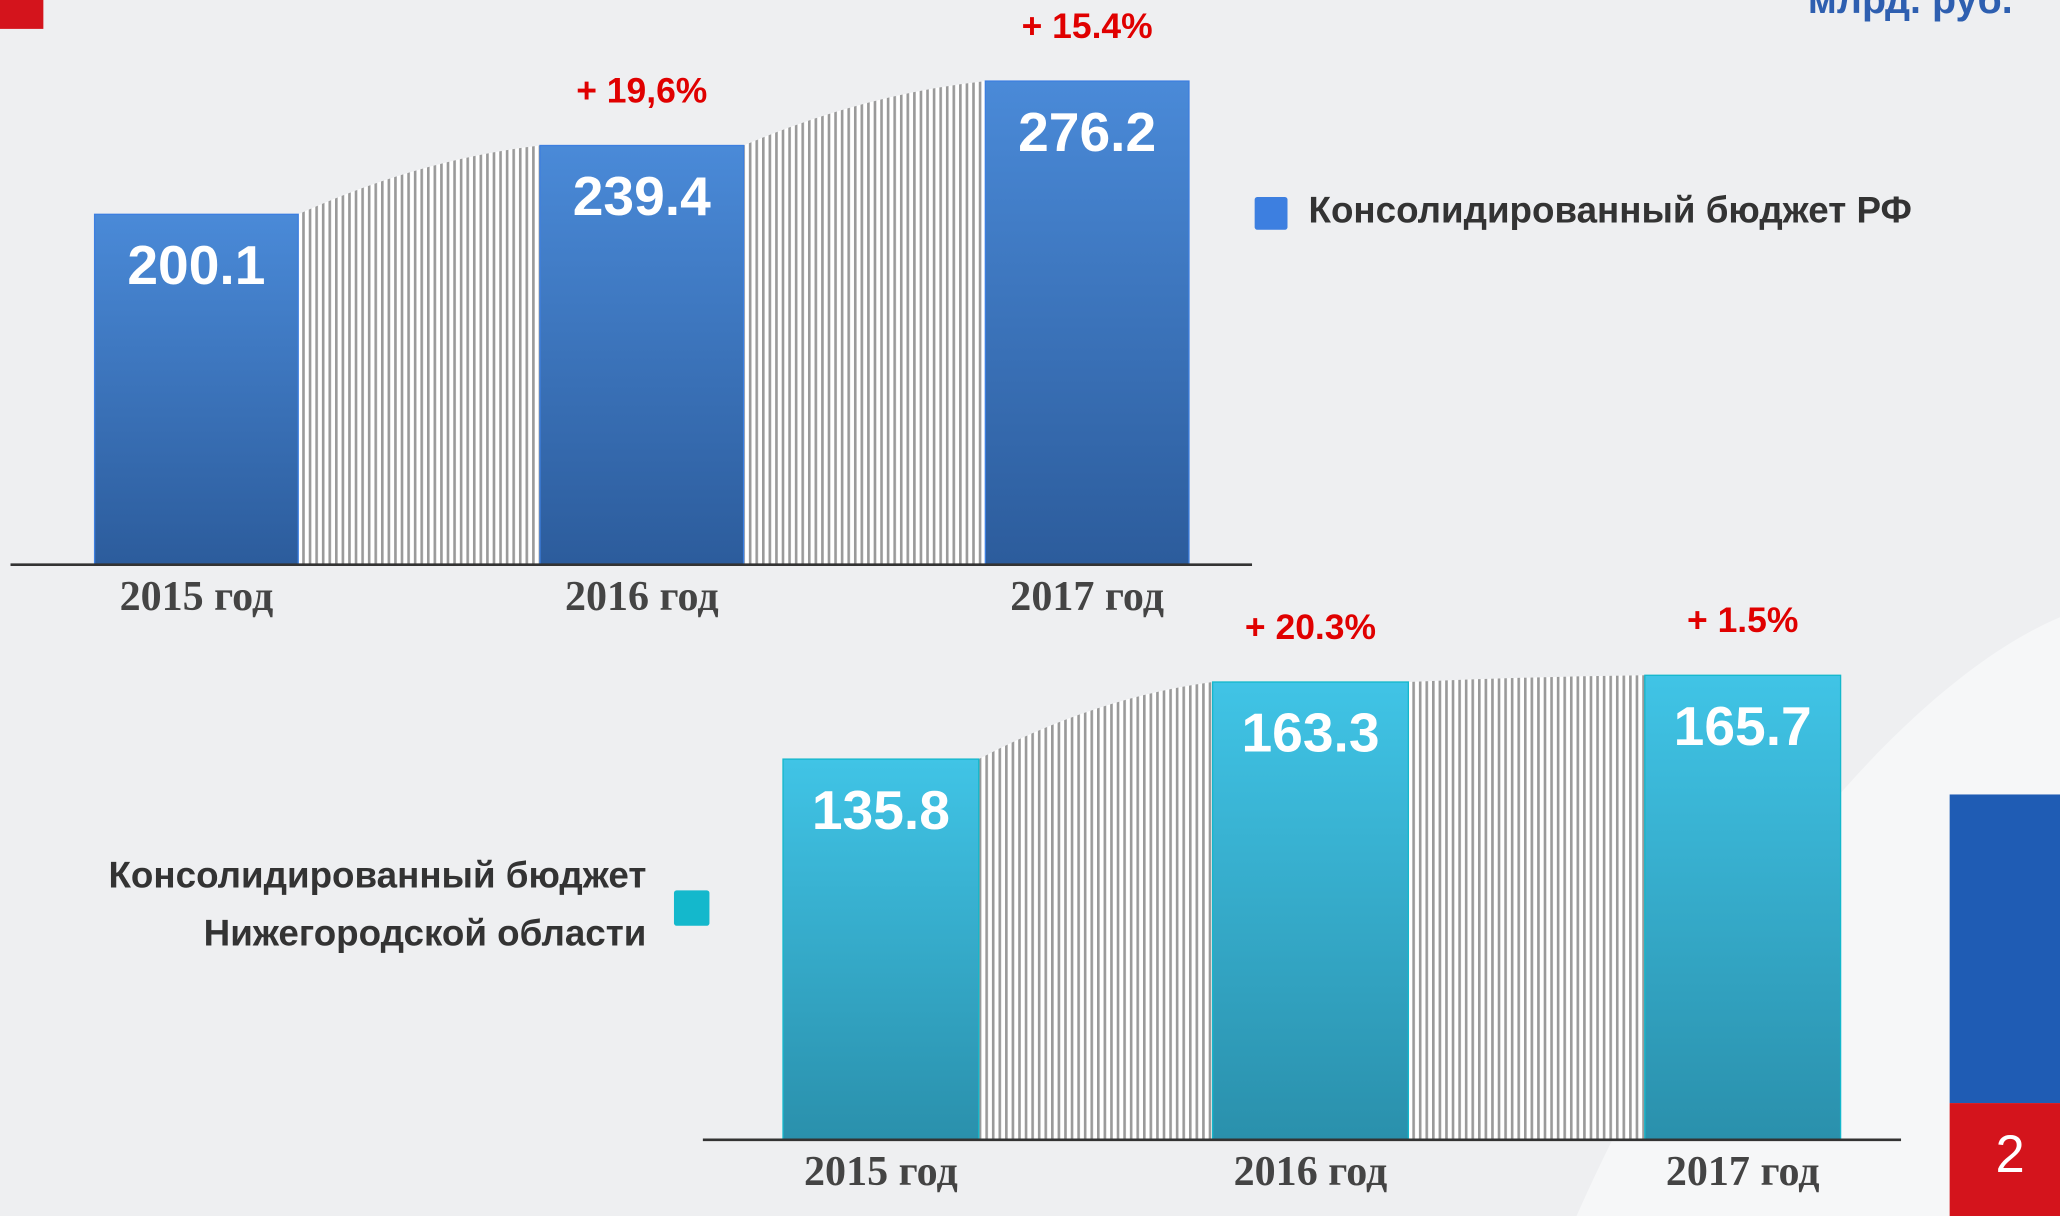 The width and height of the screenshot is (2060, 1216). I want to click on page-number-box, so click(2004, 1159).